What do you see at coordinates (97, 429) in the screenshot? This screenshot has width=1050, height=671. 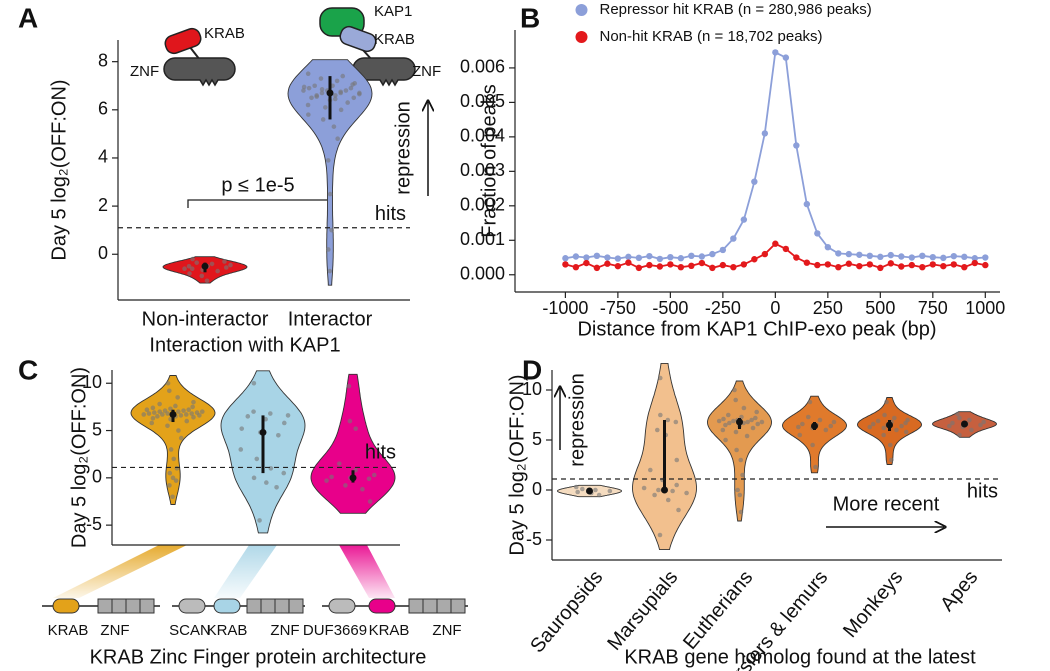 I see `y-tick-label: 5` at bounding box center [97, 429].